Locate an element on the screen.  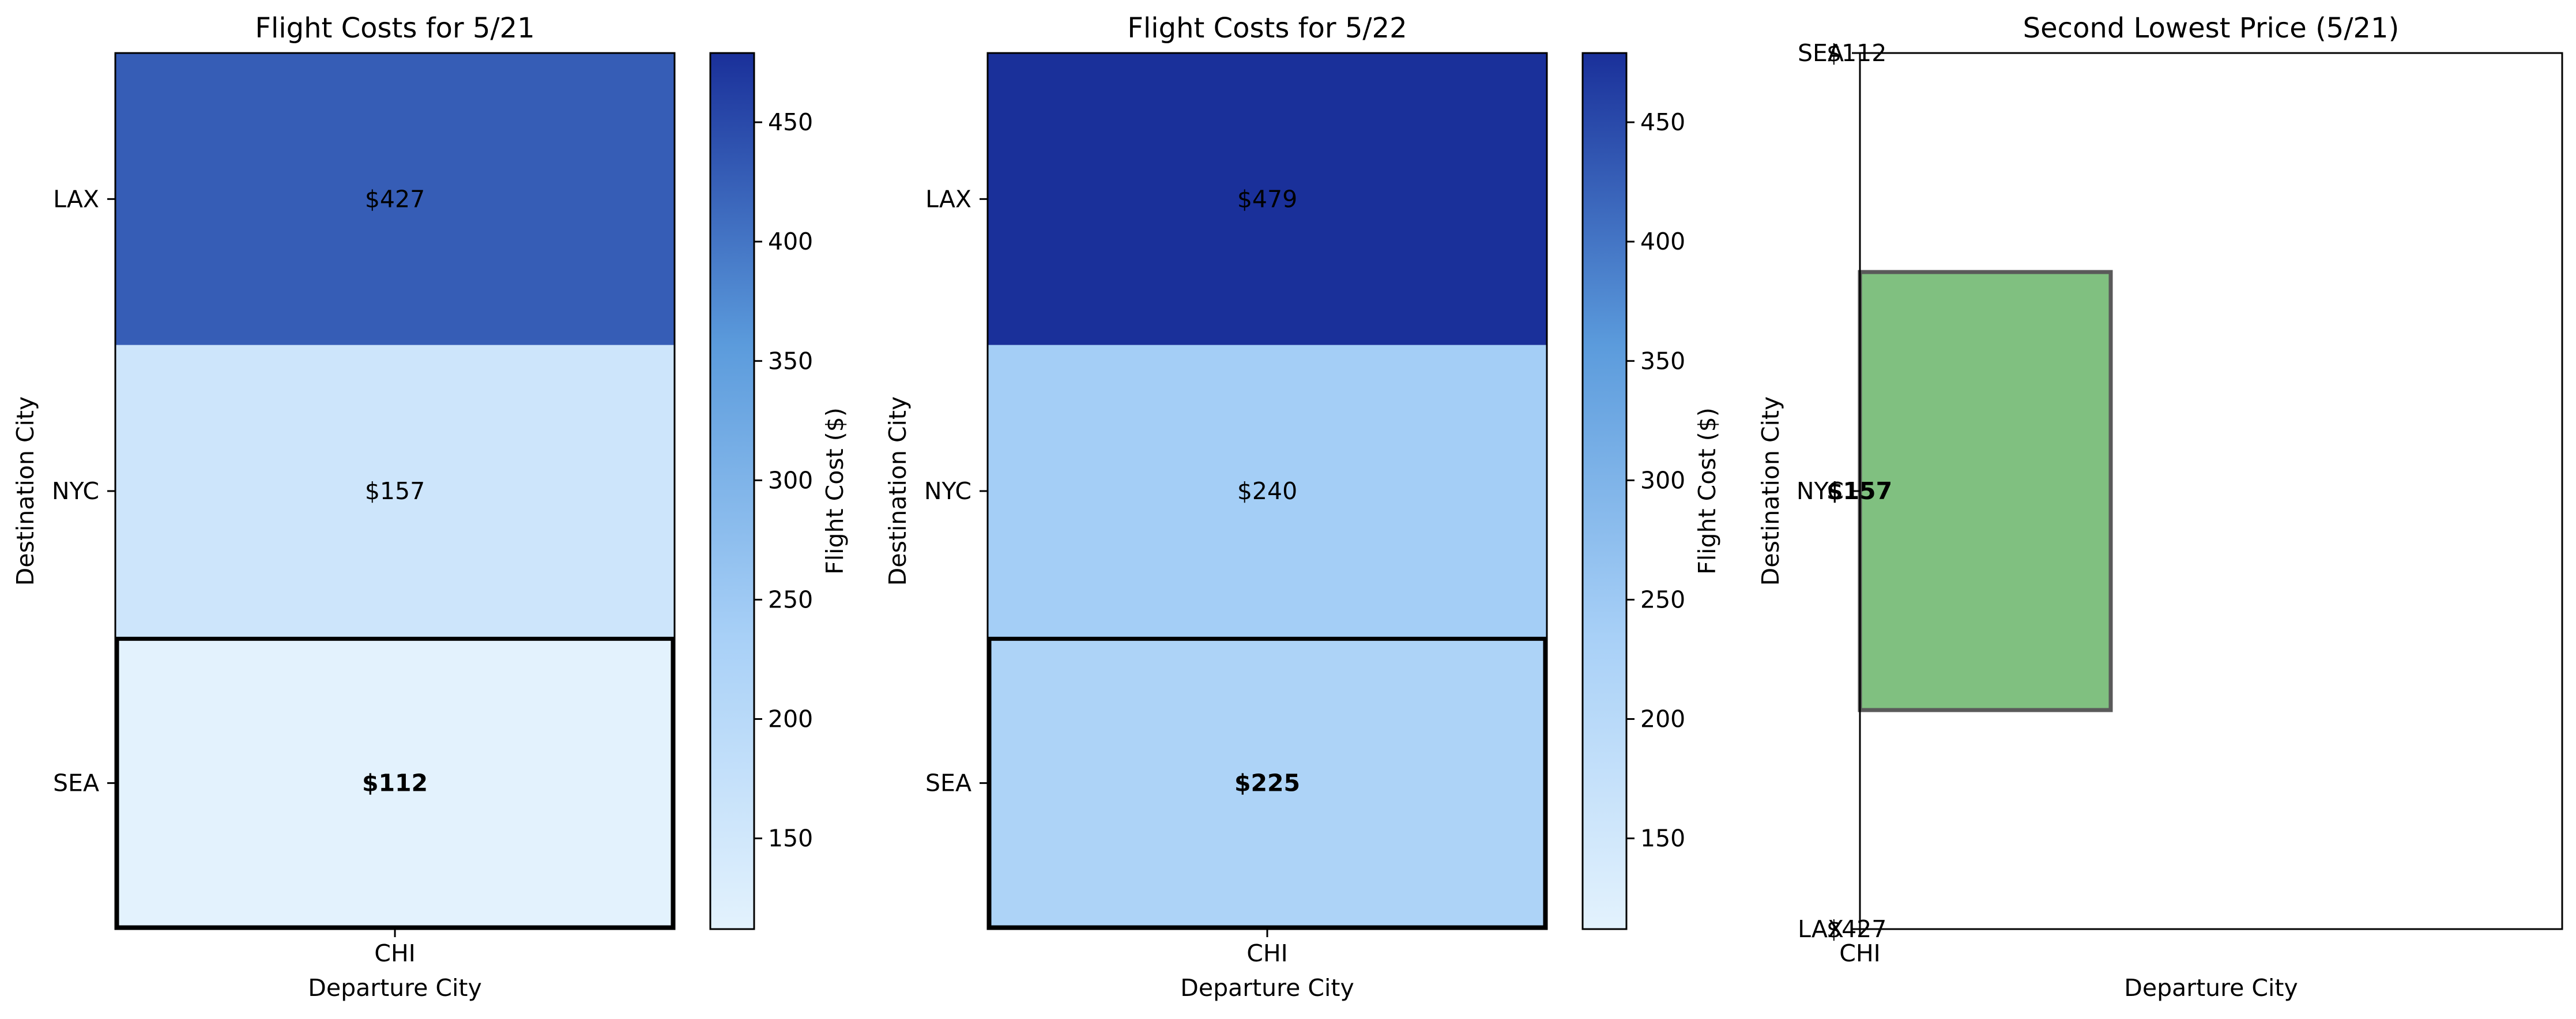
cell-value-label: $240 is located at coordinates (1267, 491).